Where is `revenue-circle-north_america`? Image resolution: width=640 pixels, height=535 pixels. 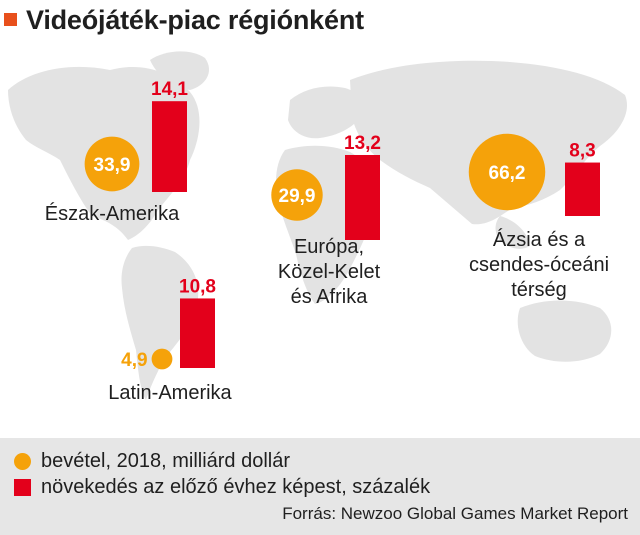
revenue-circle-north_america is located at coordinates (112, 164).